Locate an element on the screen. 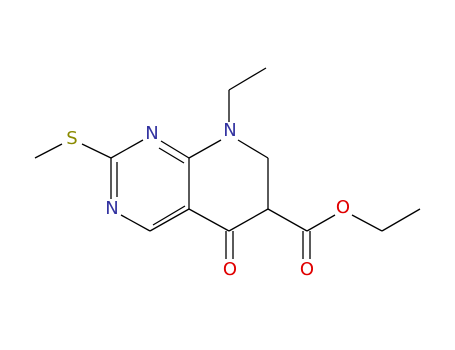 This screenshot has width=455, height=350. atom-label: S is located at coordinates (71, 138).